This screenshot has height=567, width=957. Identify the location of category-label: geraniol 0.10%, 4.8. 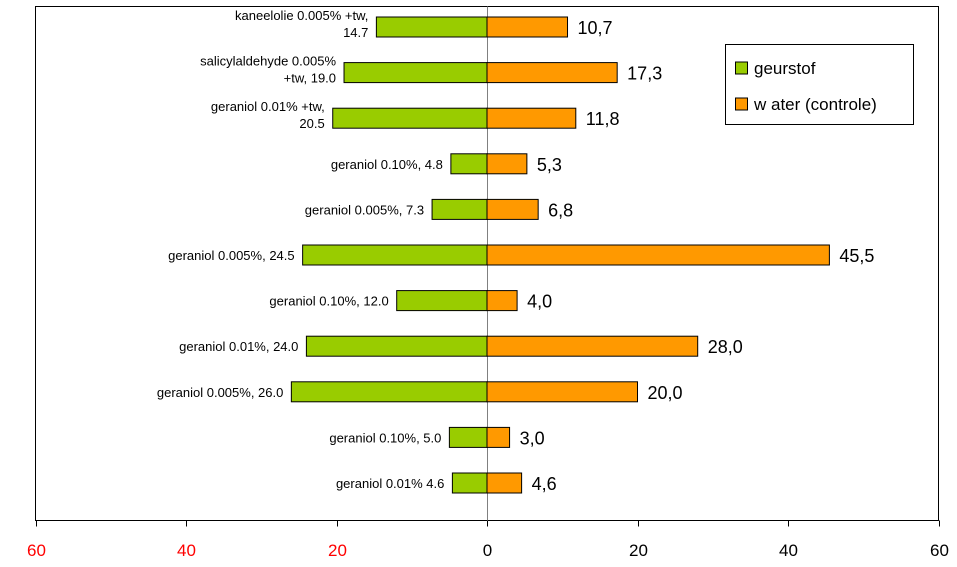
(387, 164).